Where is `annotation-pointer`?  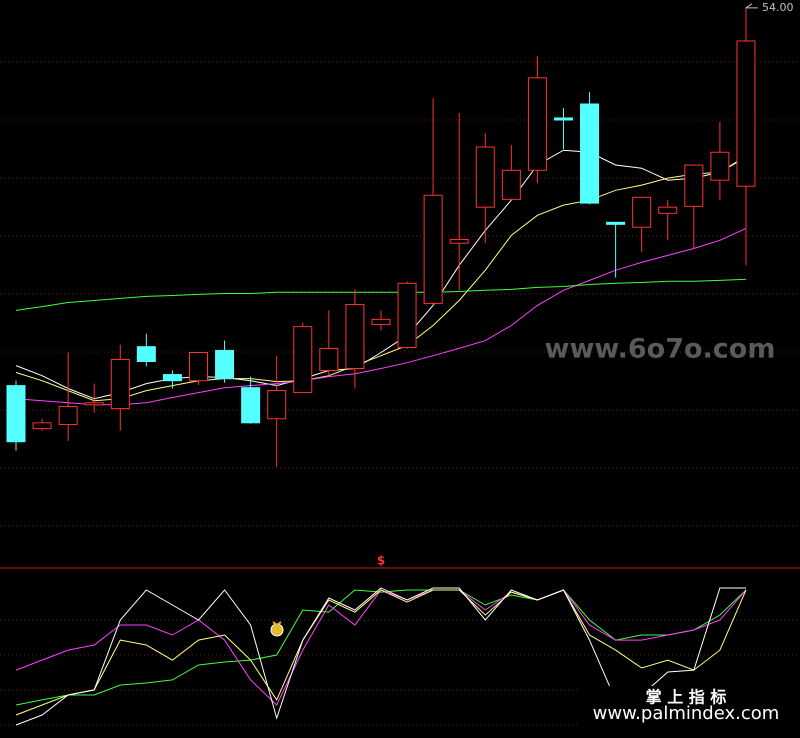 annotation-pointer is located at coordinates (751, 6).